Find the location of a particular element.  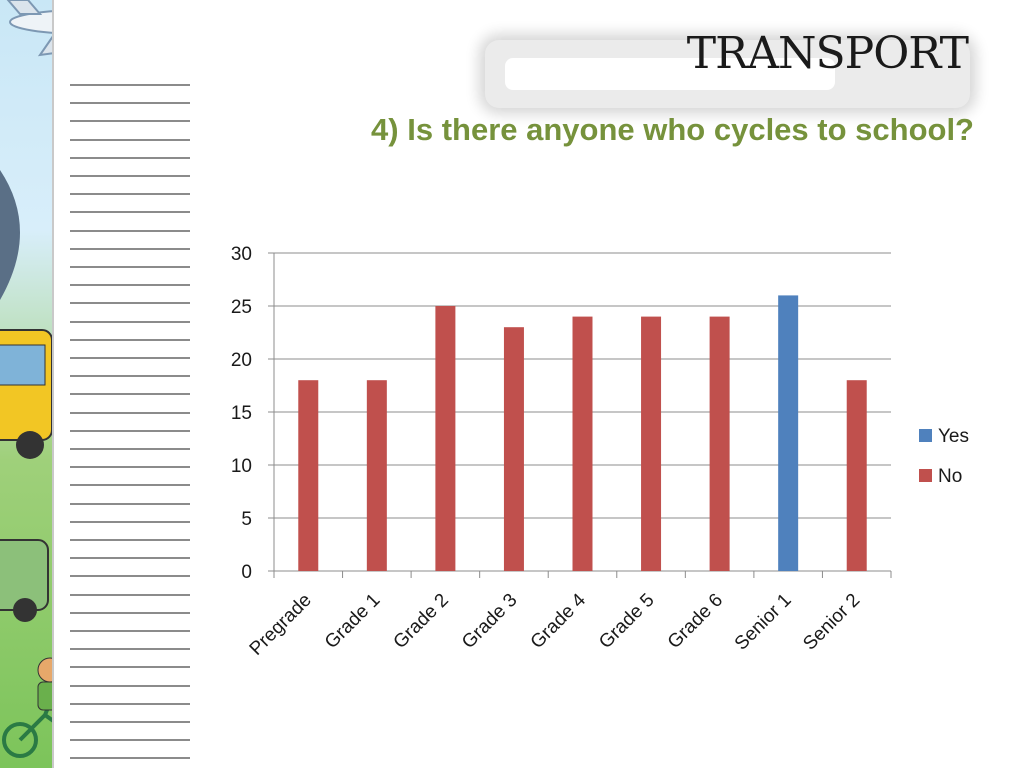

y-tick-label: 0 is located at coordinates (246, 572).